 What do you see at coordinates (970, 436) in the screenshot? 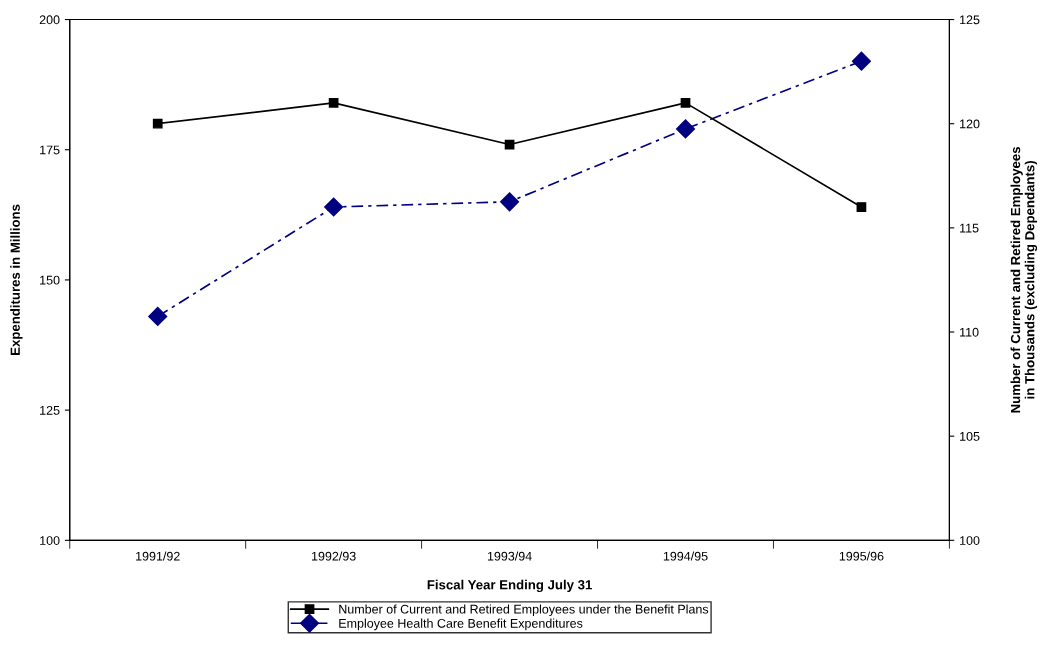
I see `y2-tick-label: 105` at bounding box center [970, 436].